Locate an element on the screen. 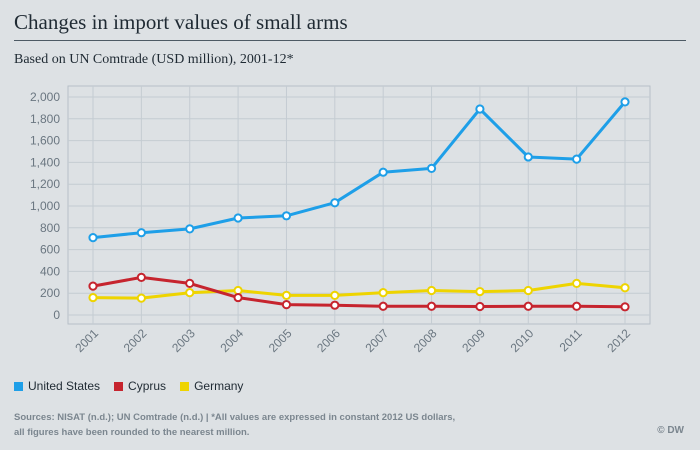  y-tick-label: 1,600 is located at coordinates (45, 141).